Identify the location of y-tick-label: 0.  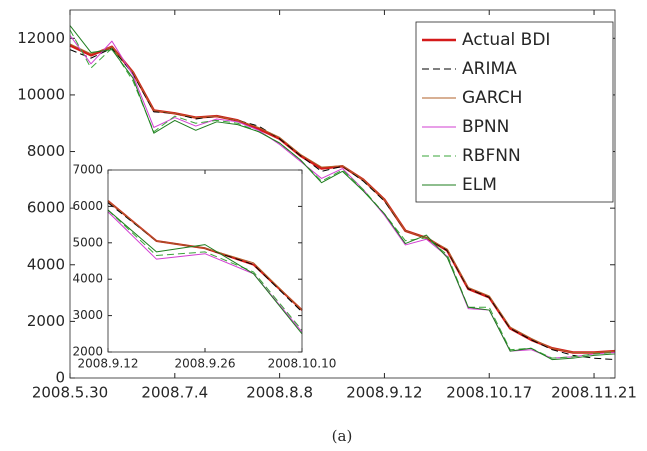
(60, 378).